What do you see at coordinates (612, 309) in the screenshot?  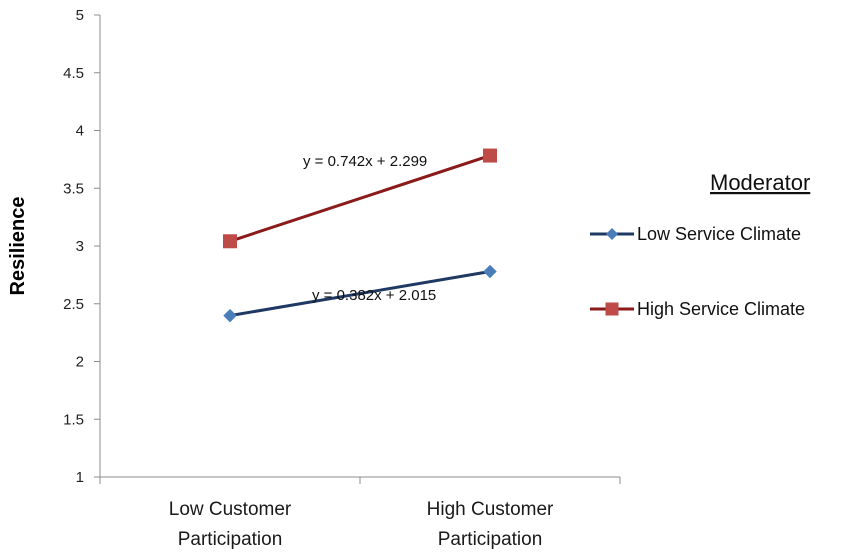 I see `legend-marker-square` at bounding box center [612, 309].